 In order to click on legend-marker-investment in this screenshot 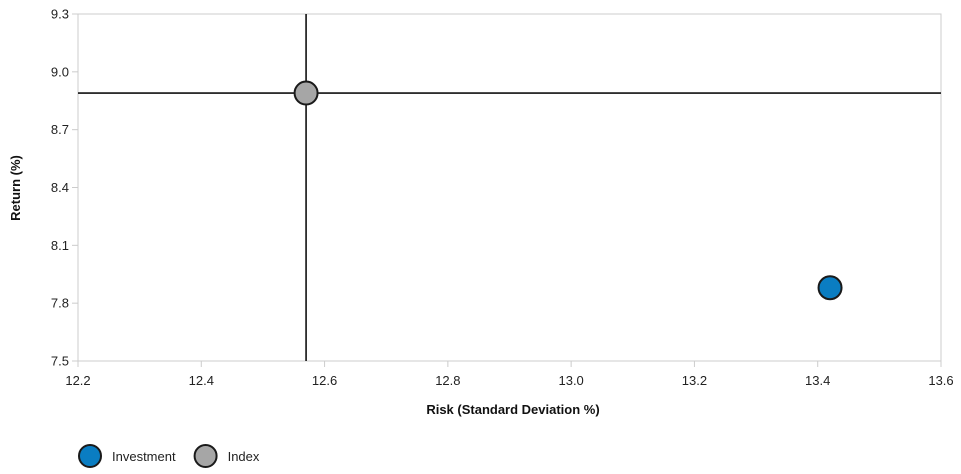, I will do `click(90, 456)`.